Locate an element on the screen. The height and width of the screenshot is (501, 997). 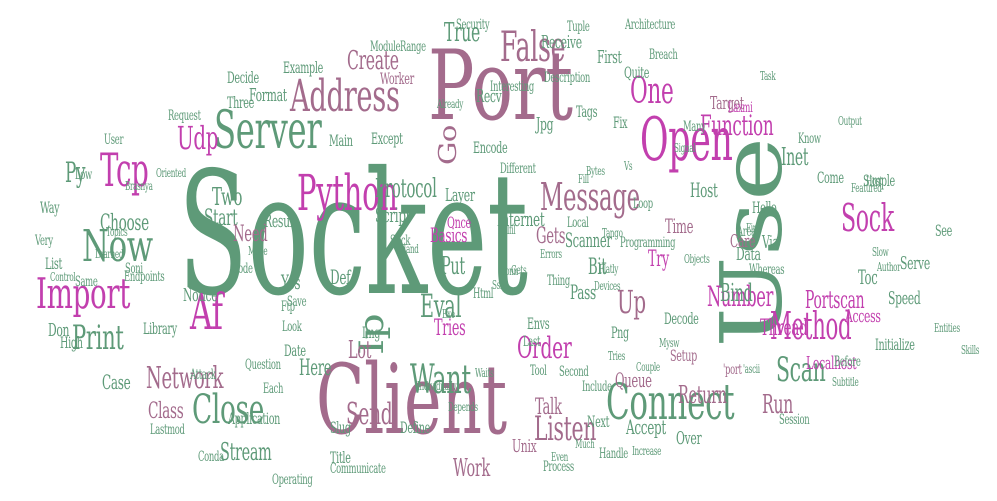
word-put: Put is located at coordinates (453, 266).